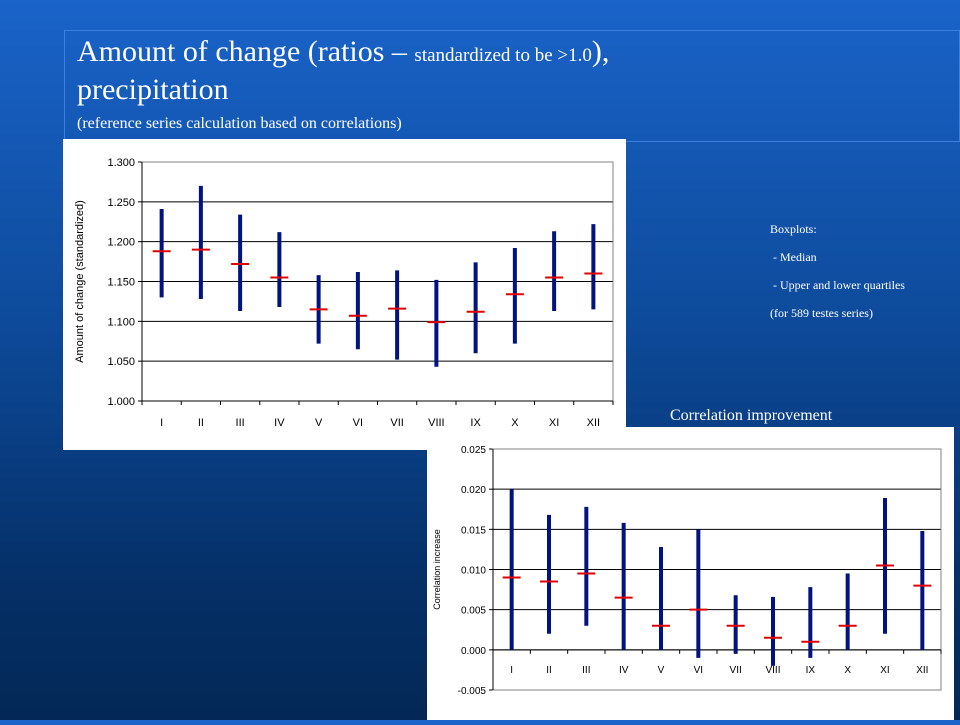  Describe the element at coordinates (121, 322) in the screenshot. I see `y-tick-label: 1.100` at that location.